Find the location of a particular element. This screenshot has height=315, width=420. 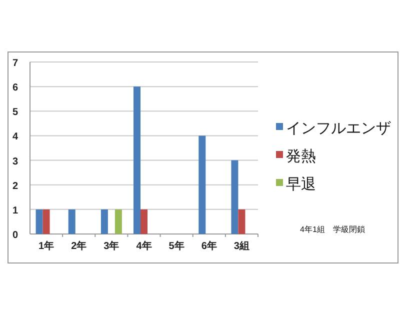

y-tick-label: 3 is located at coordinates (15, 162).